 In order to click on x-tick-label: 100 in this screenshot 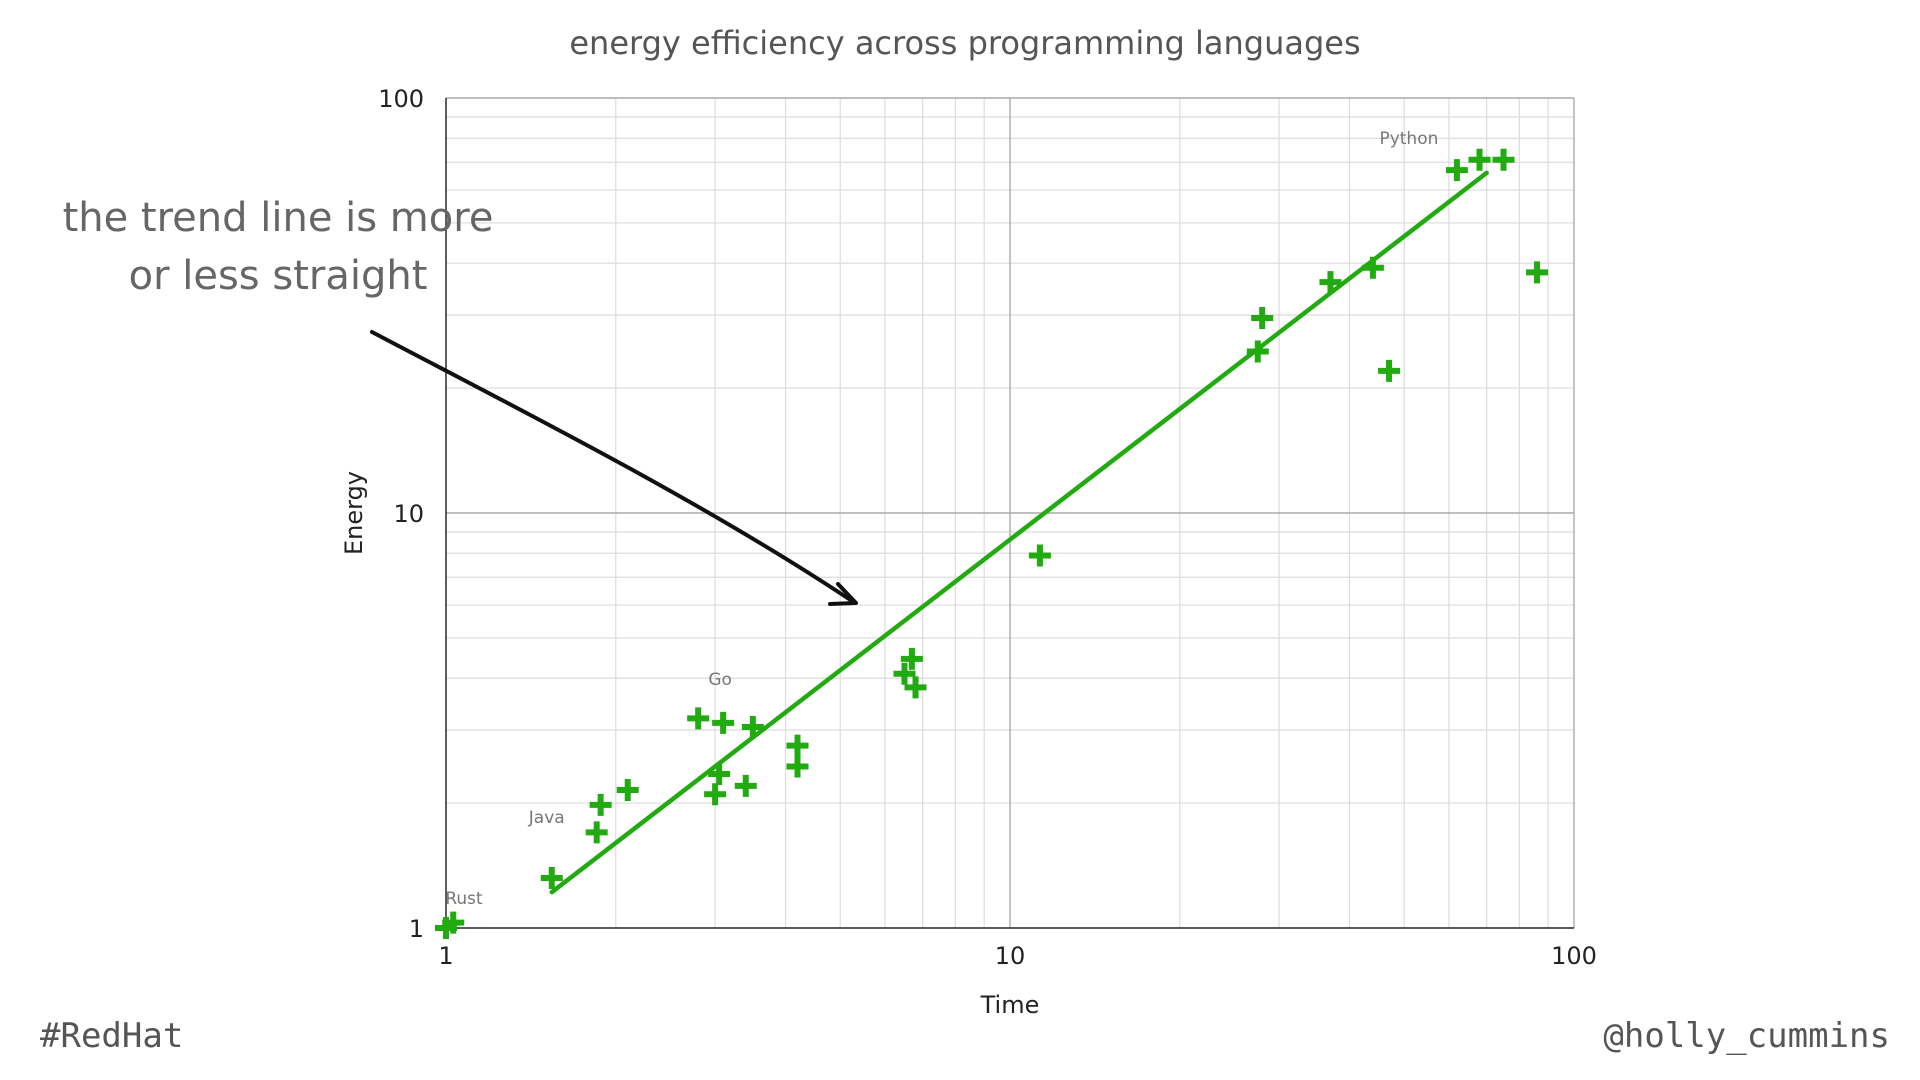, I will do `click(1574, 956)`.